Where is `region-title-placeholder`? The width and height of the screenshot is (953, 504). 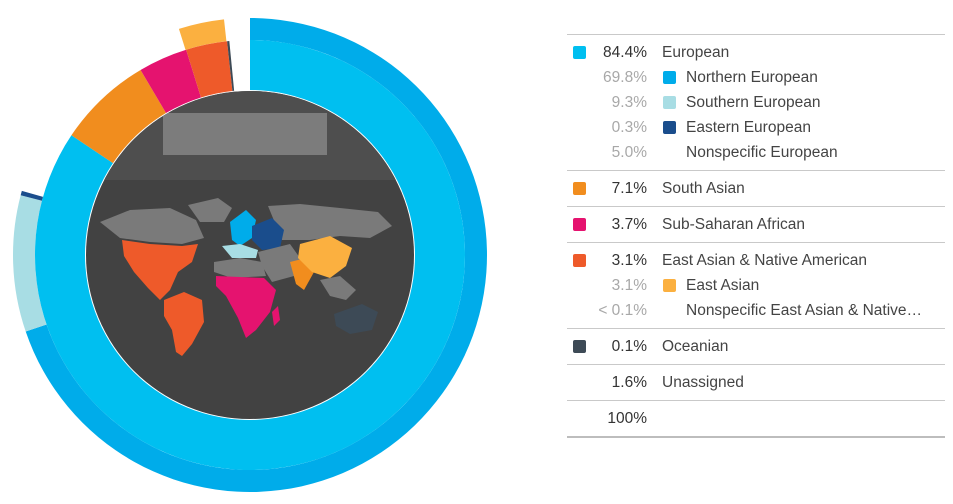
region-title-placeholder is located at coordinates (245, 134).